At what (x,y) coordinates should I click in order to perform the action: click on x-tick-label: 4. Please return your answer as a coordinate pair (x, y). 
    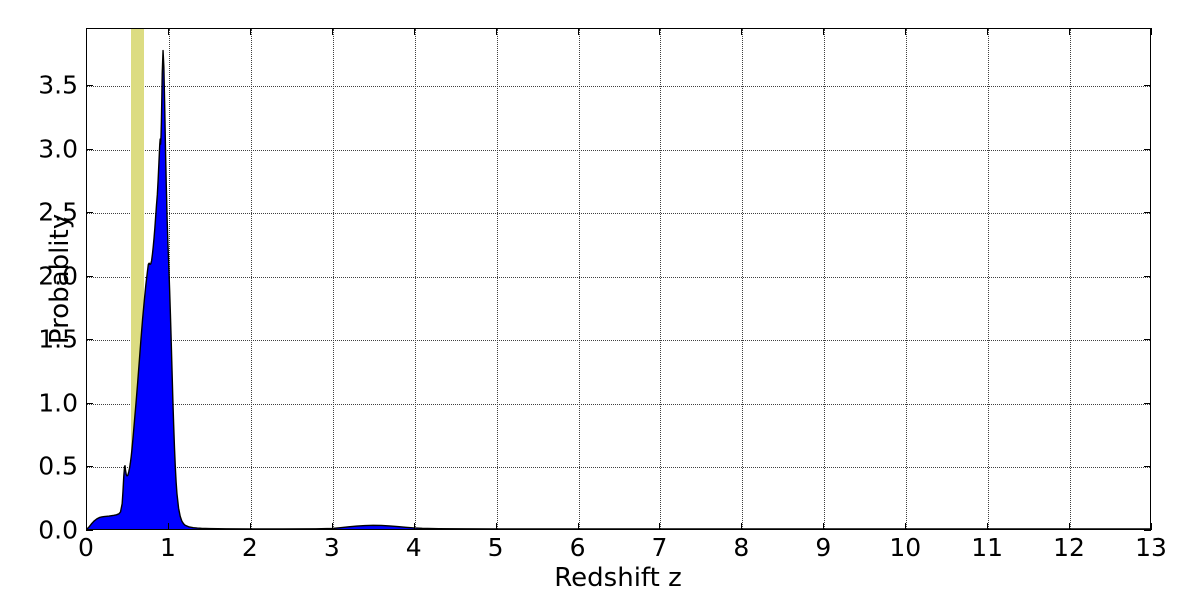
    Looking at the image, I should click on (413, 547).